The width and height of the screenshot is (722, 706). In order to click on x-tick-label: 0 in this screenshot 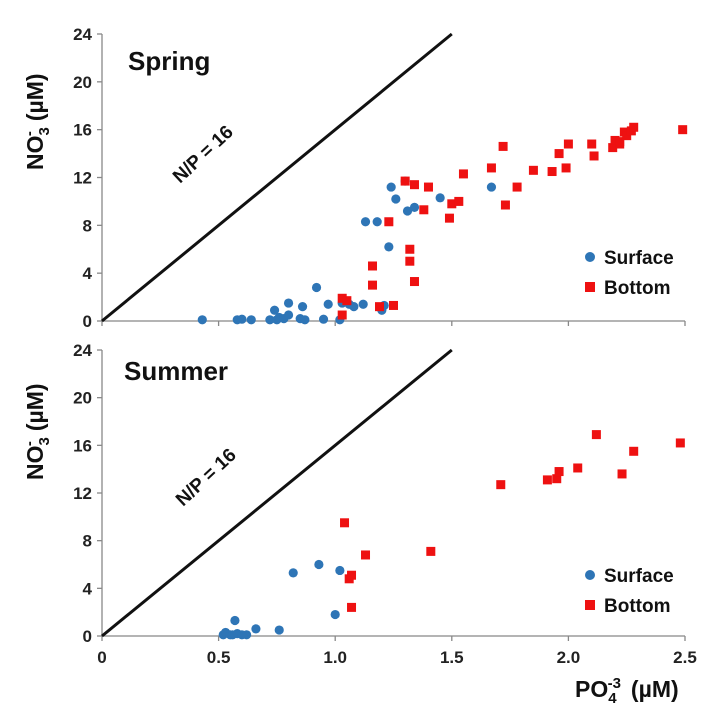, I will do `click(101, 657)`.